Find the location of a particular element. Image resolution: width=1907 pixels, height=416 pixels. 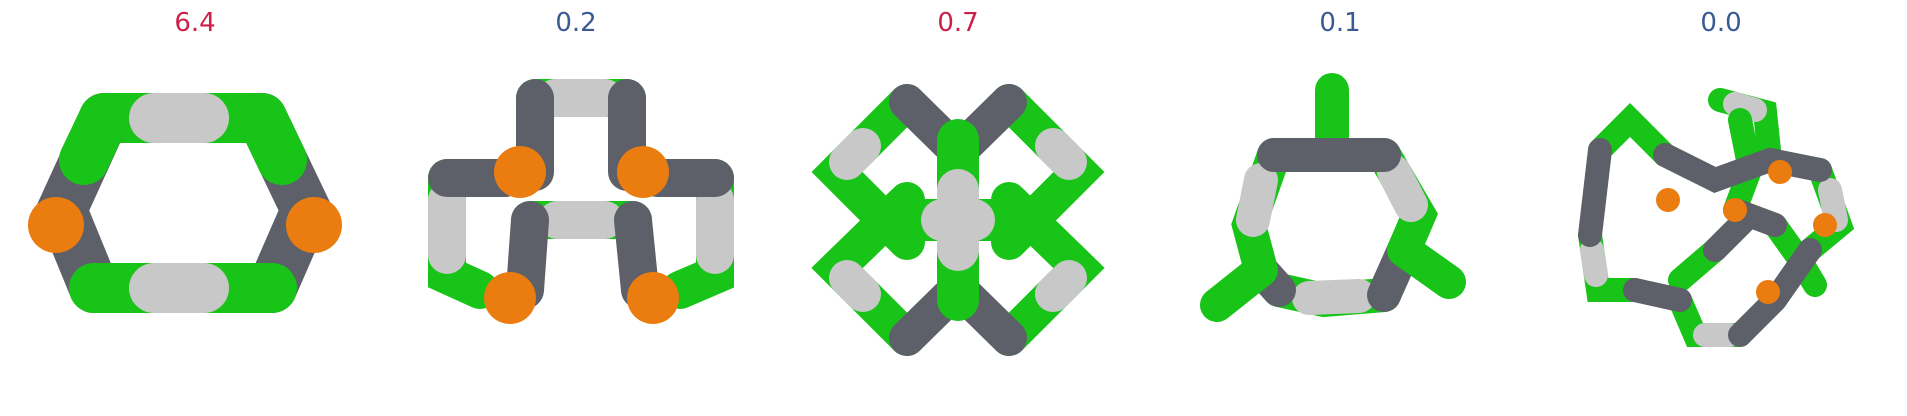

panel-score: 0.7 is located at coordinates (958, 23).